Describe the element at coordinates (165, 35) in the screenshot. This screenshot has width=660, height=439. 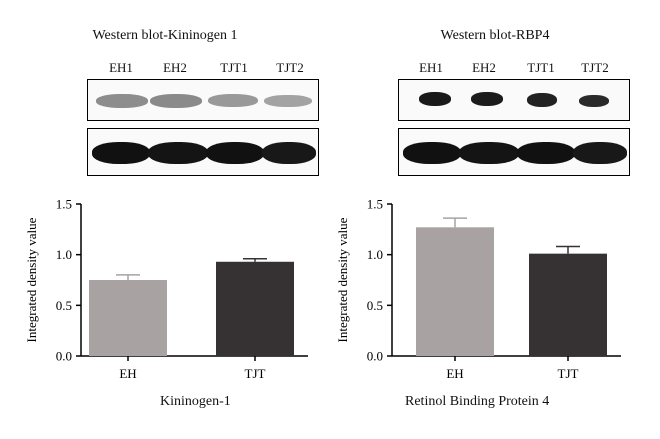
I see `blot-title-kininogen: Western blot-Kininogen 1` at that location.